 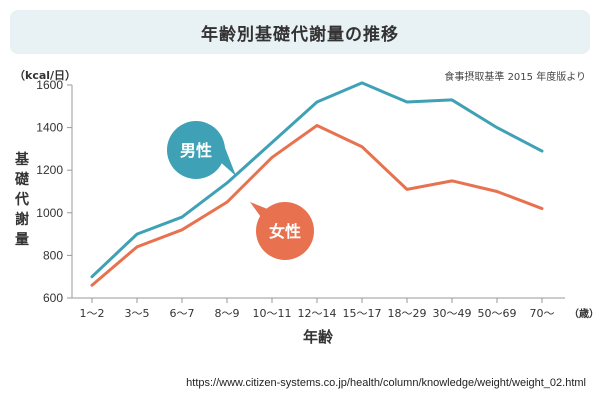 What do you see at coordinates (49, 128) in the screenshot?
I see `y-tick-label: 1400` at bounding box center [49, 128].